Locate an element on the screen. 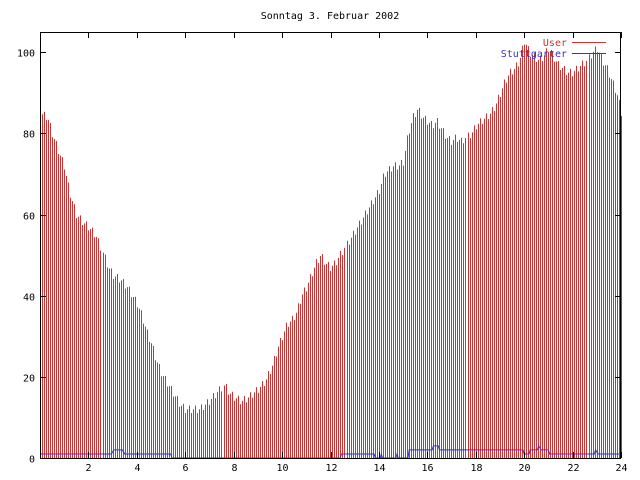 The image size is (640, 480). stuttgarter-line is located at coordinates (330, 451).